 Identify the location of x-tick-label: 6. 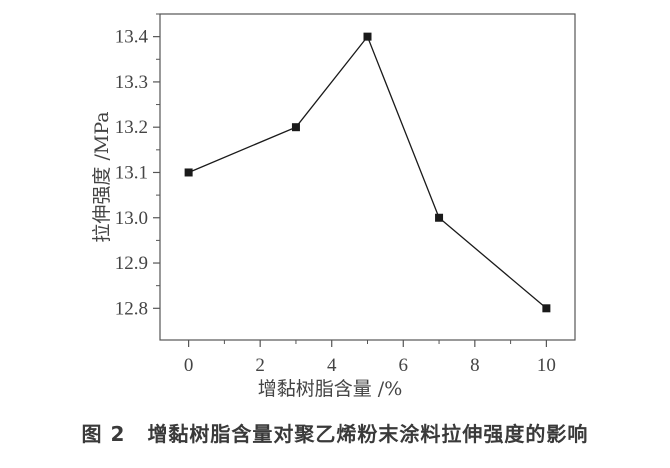
(404, 365).